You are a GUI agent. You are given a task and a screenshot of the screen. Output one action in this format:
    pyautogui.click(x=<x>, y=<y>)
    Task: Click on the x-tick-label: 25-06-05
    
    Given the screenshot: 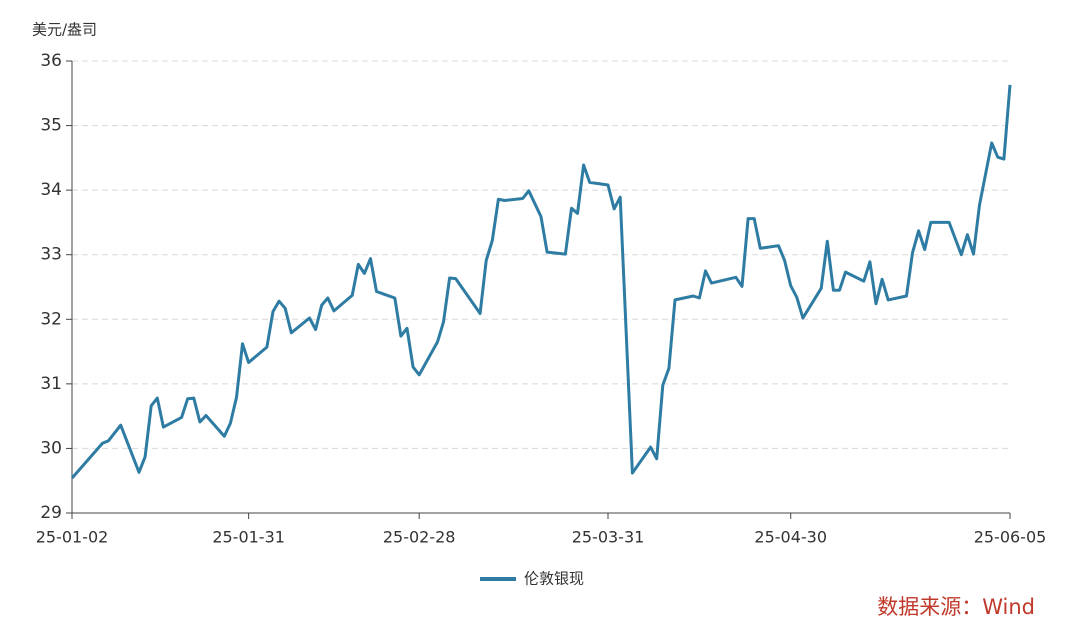 What is the action you would take?
    pyautogui.click(x=1010, y=537)
    